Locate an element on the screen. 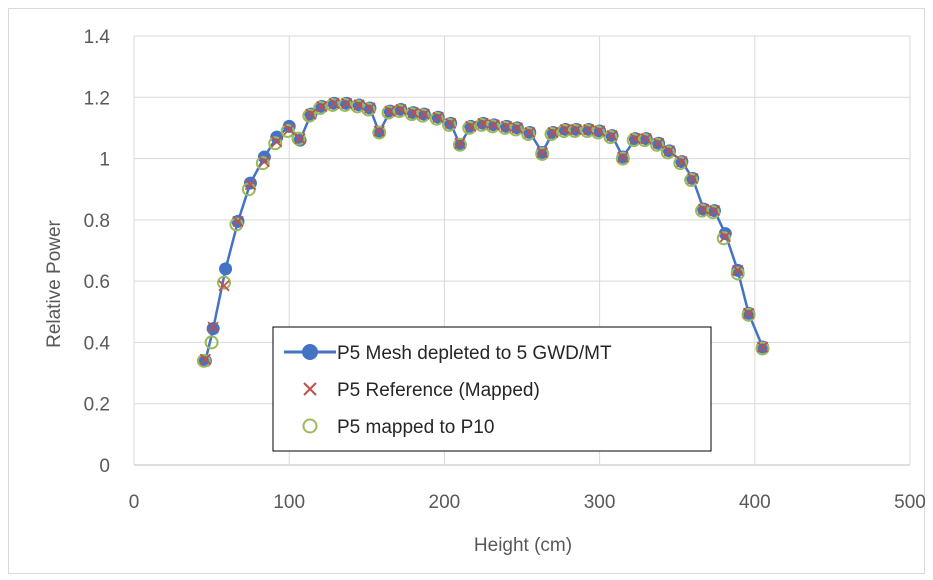 The height and width of the screenshot is (580, 933). y-axis-title: Relative Power is located at coordinates (54, 283).